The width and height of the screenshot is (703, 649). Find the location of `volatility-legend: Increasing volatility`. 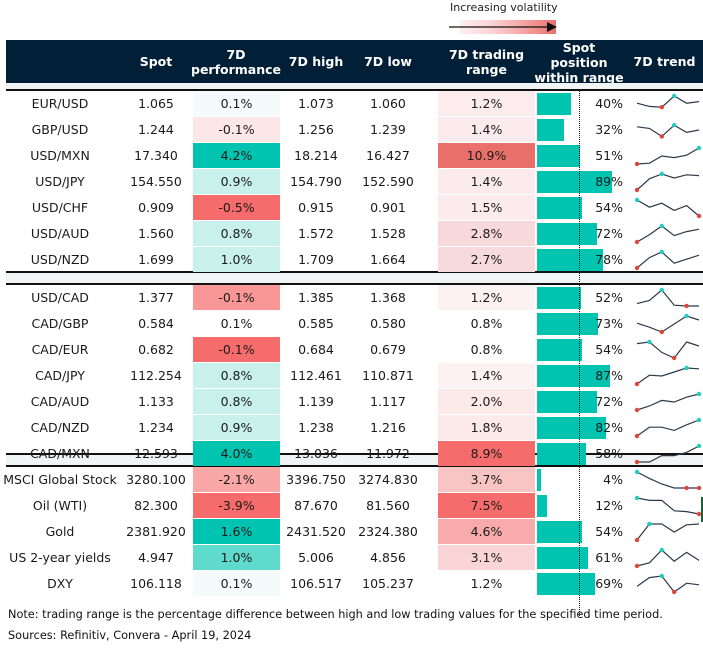

volatility-legend: Increasing volatility is located at coordinates (524, 17).